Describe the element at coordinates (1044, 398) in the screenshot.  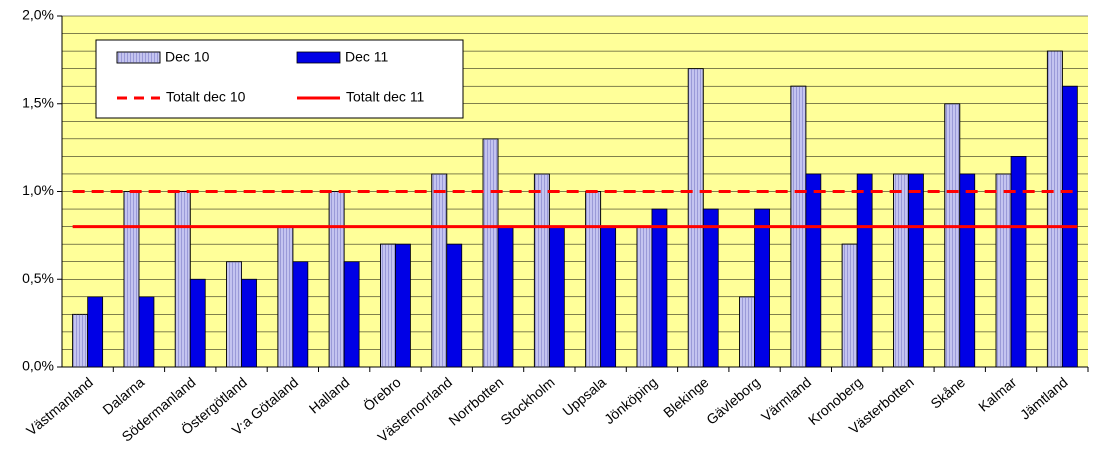
I see `x-tick-label: Jämtland` at that location.